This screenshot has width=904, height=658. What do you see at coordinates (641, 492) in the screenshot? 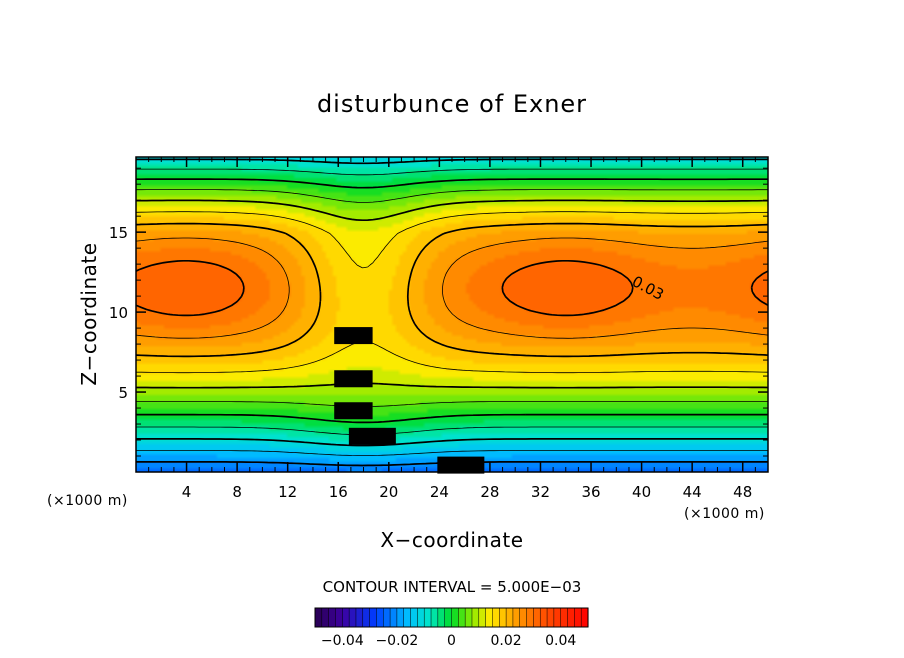
I see `x-tick-label: 40` at bounding box center [641, 492].